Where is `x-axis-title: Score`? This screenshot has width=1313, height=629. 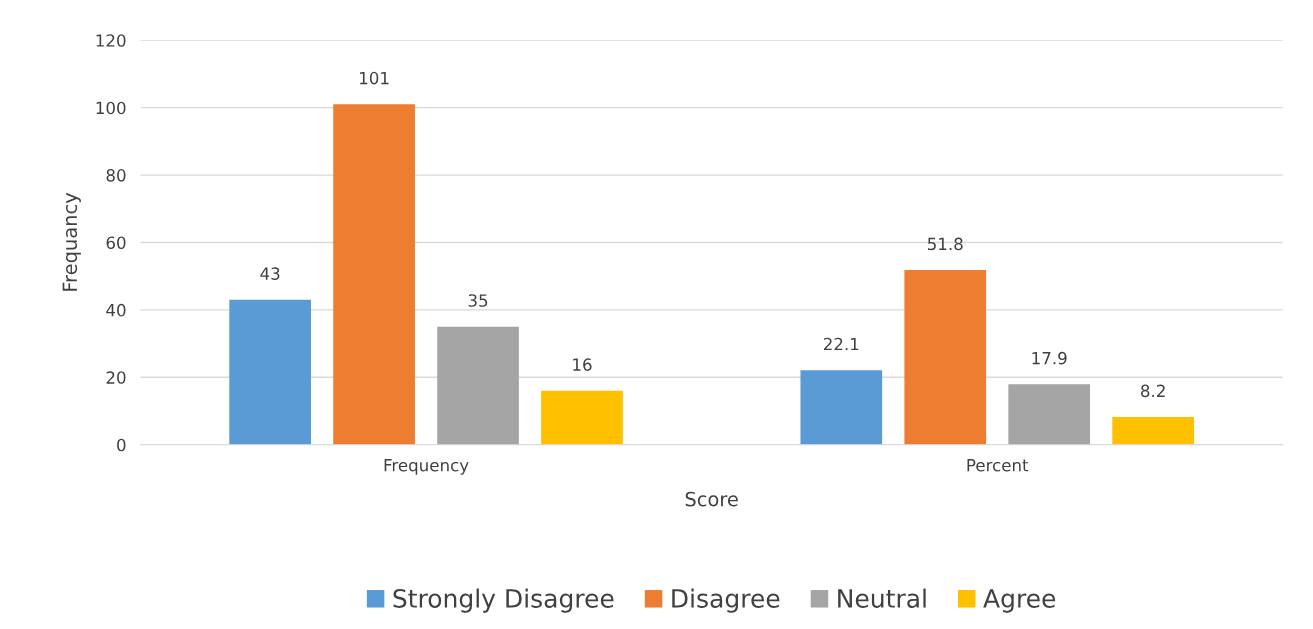
x-axis-title: Score is located at coordinates (711, 499).